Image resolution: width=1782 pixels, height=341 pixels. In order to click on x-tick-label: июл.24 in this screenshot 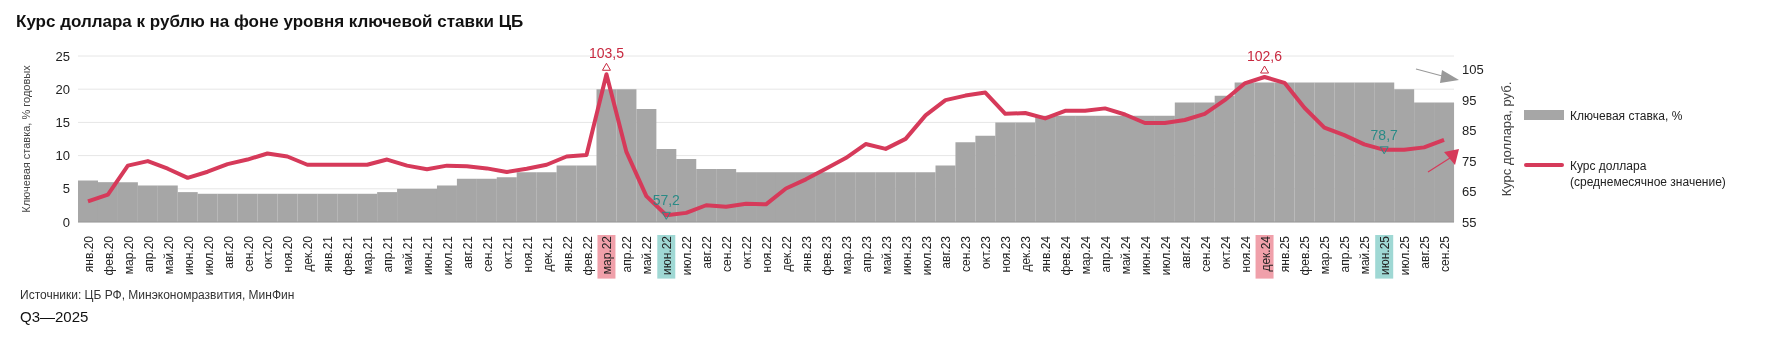, I will do `click(1165, 255)`.